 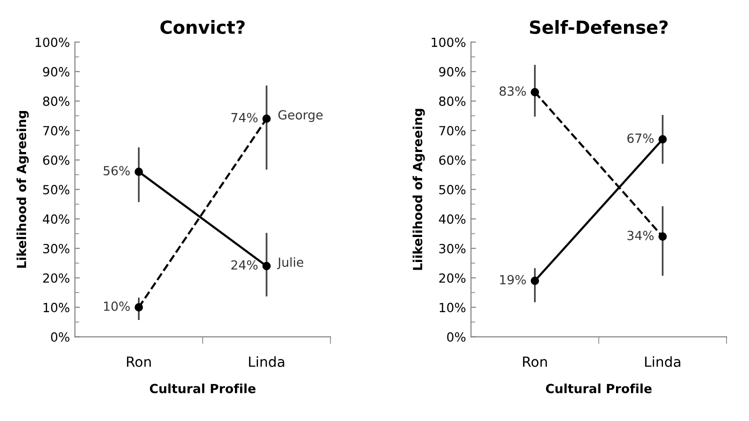 I want to click on chart-title: Self-Defense?, so click(x=599, y=27).